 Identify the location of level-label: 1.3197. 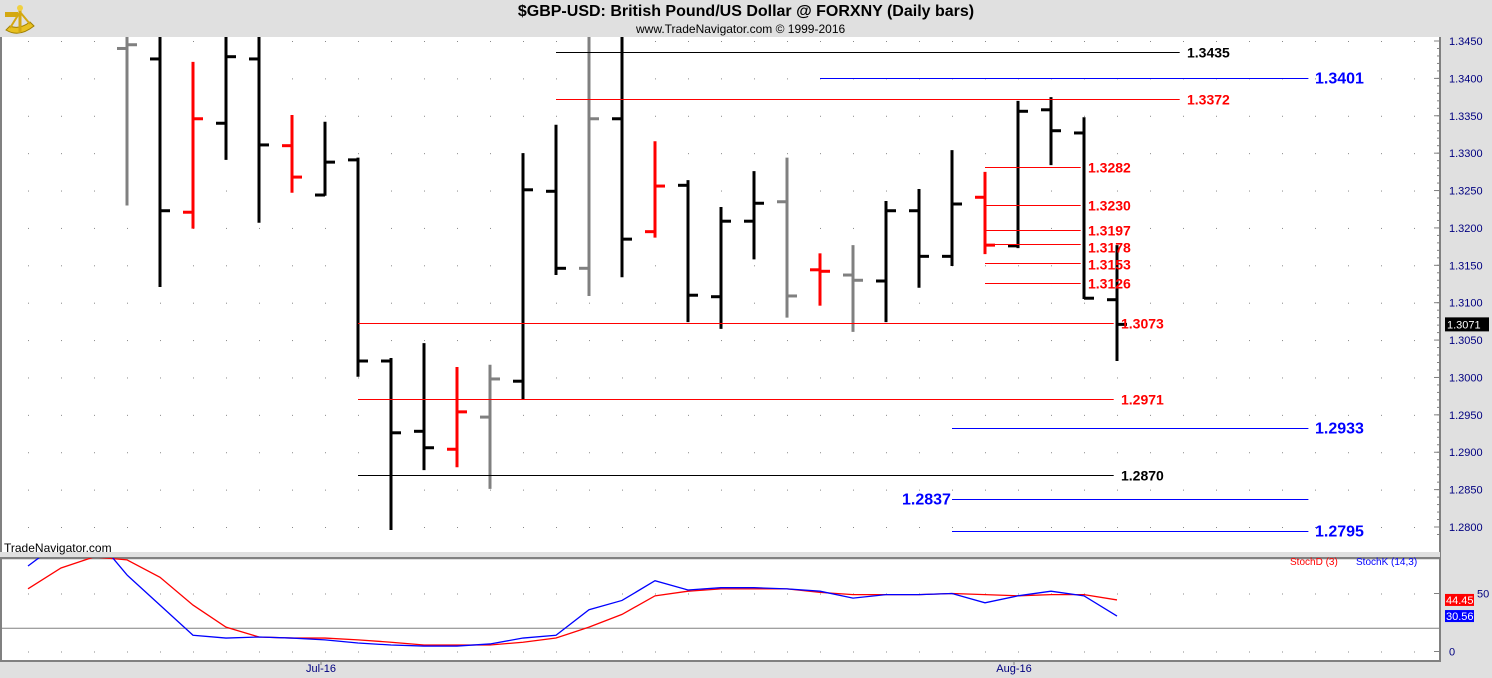
(1109, 231).